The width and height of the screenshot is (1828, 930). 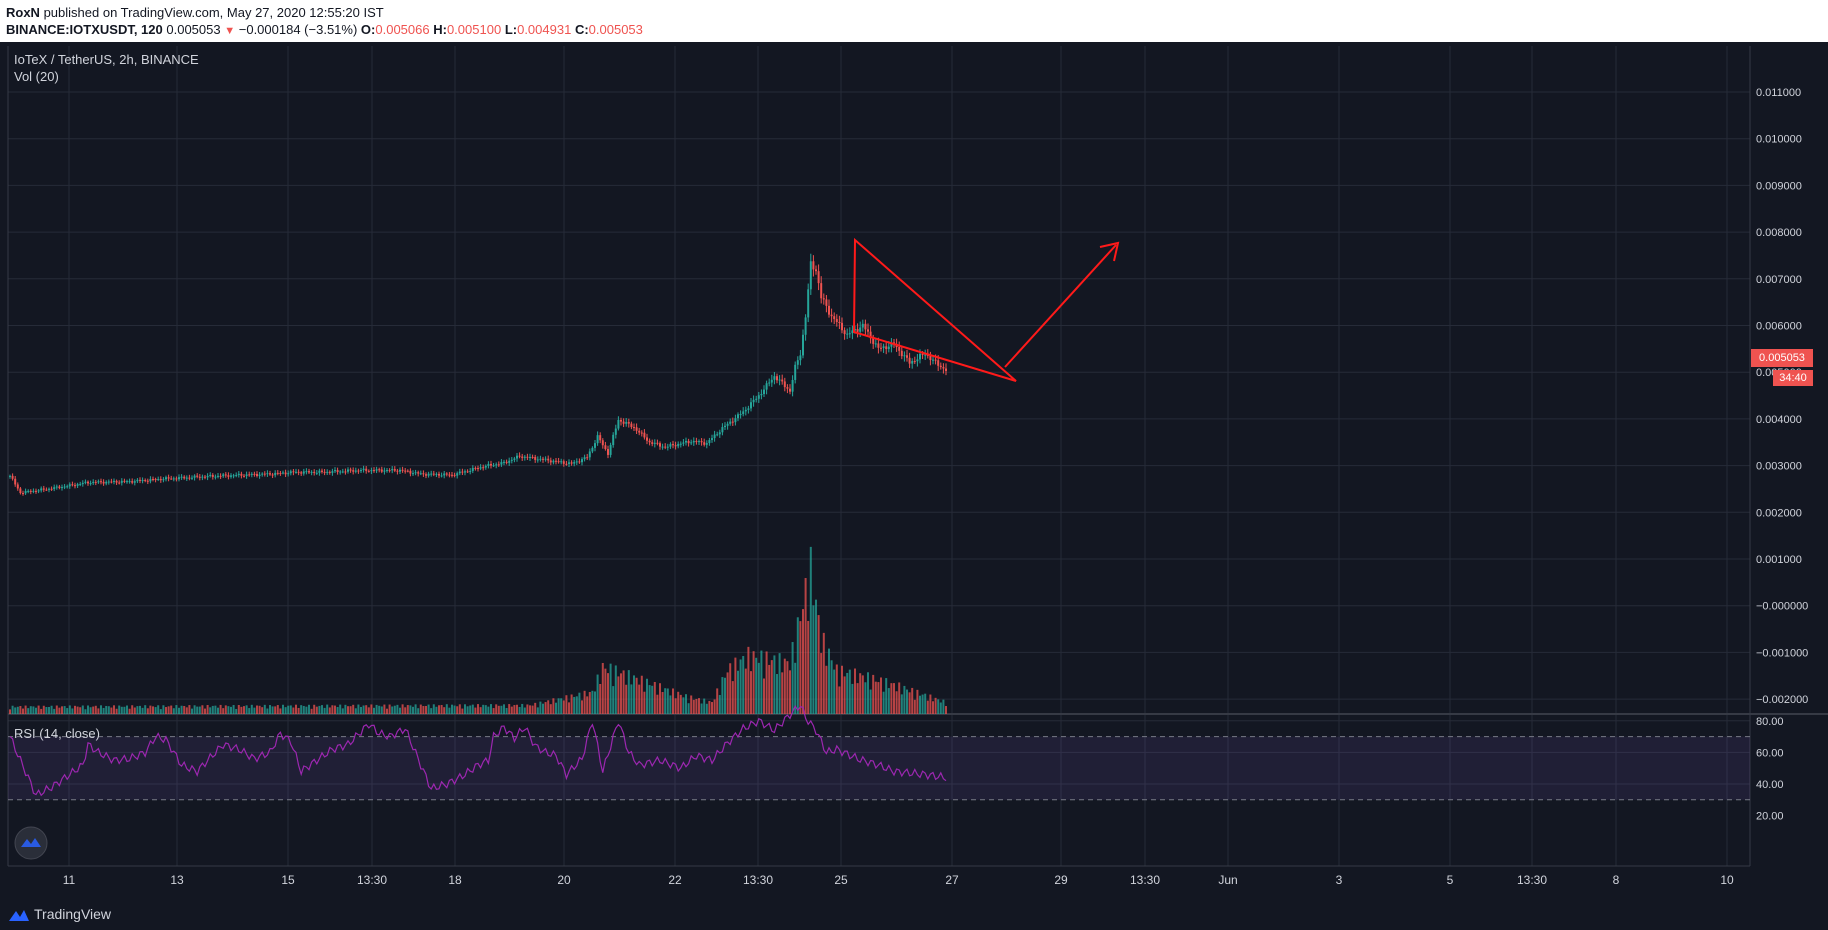 I want to click on close-value: 0.005053, so click(x=615, y=29).